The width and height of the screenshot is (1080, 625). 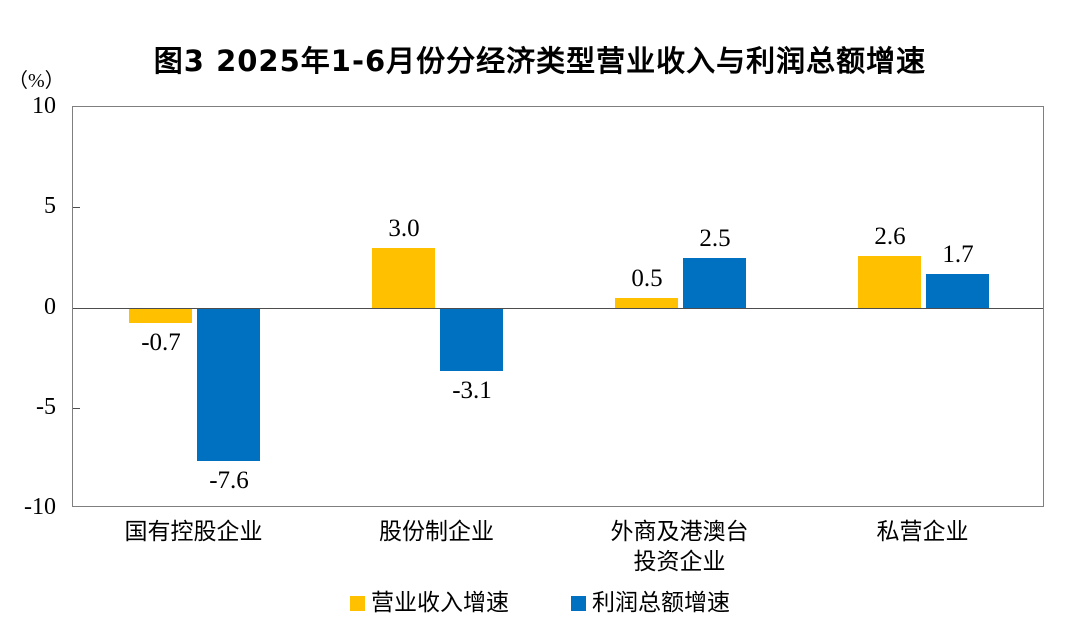 I want to click on zero-gridline, so click(x=558, y=308).